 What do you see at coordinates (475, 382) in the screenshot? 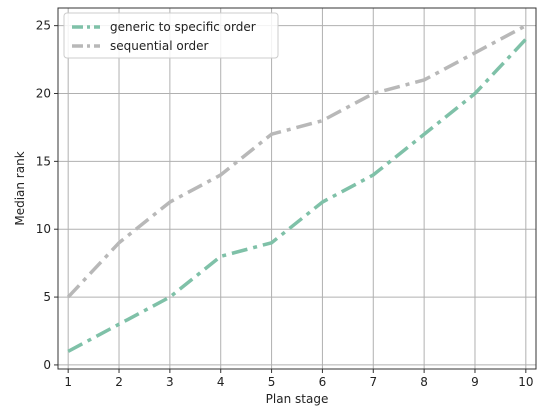
I see `x-tick-label: 9` at bounding box center [475, 382].